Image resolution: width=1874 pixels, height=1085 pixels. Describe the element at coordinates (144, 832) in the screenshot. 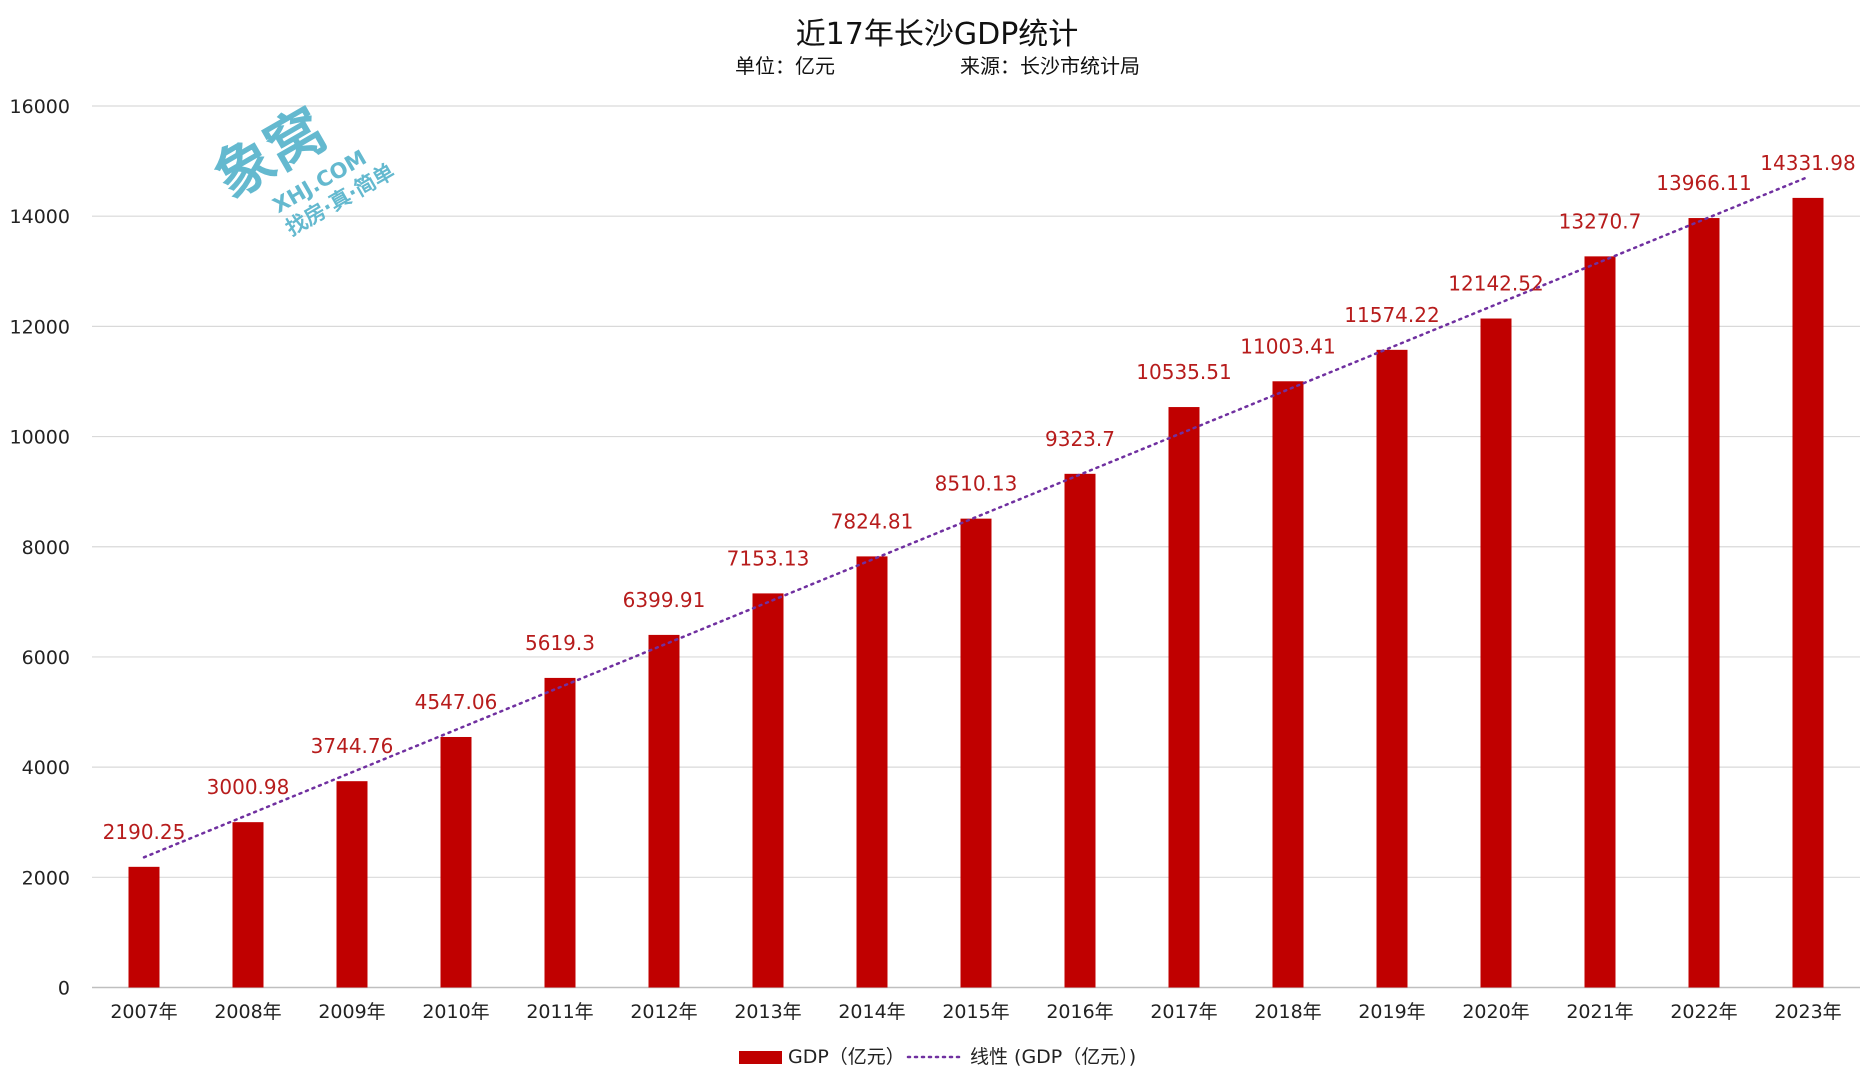

I see `data-label: 2190.25` at that location.